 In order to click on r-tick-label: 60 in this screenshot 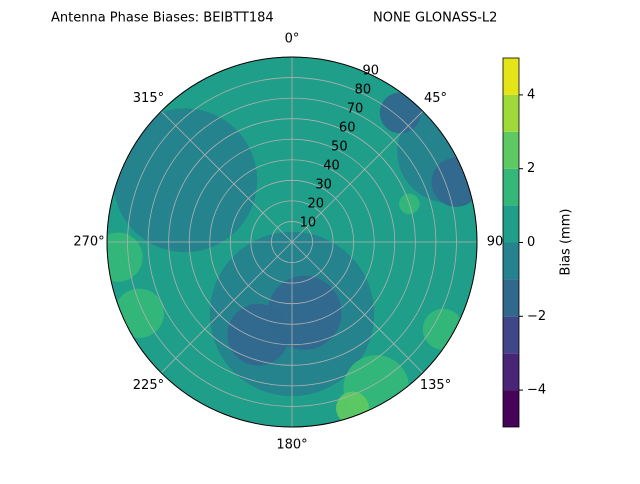, I will do `click(347, 128)`.